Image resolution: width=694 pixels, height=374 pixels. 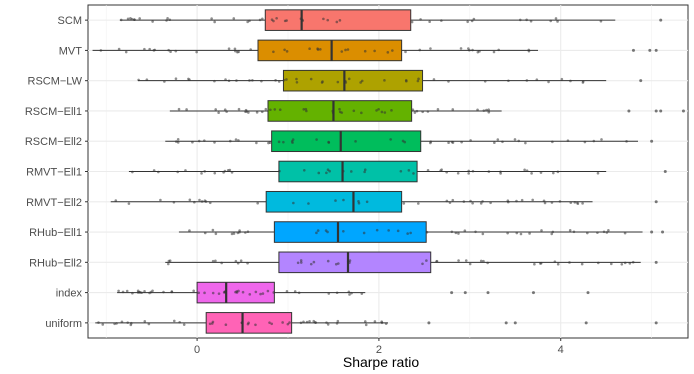 I want to click on y-tick-label: SCM, so click(x=70, y=21).